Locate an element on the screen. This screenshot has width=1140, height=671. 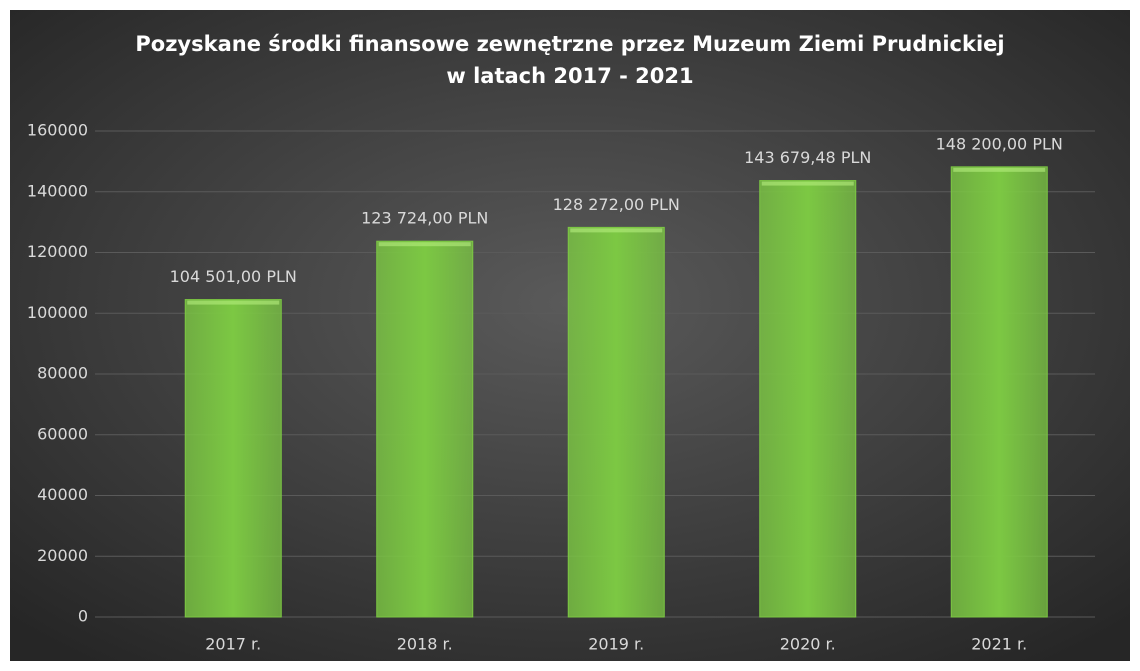
x-tick-label: 2020 r. is located at coordinates (808, 644).